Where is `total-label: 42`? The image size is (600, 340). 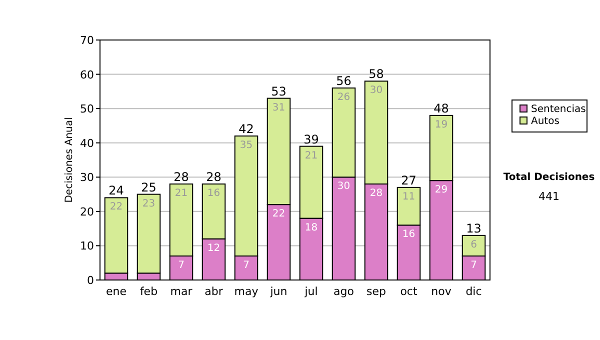
total-label: 42 is located at coordinates (246, 129).